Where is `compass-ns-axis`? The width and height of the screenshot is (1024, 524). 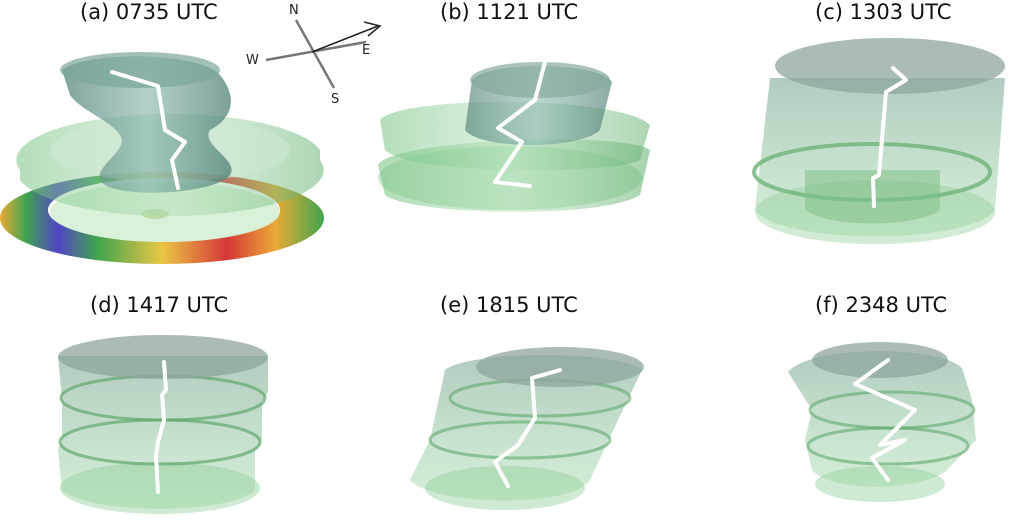 compass-ns-axis is located at coordinates (315, 54).